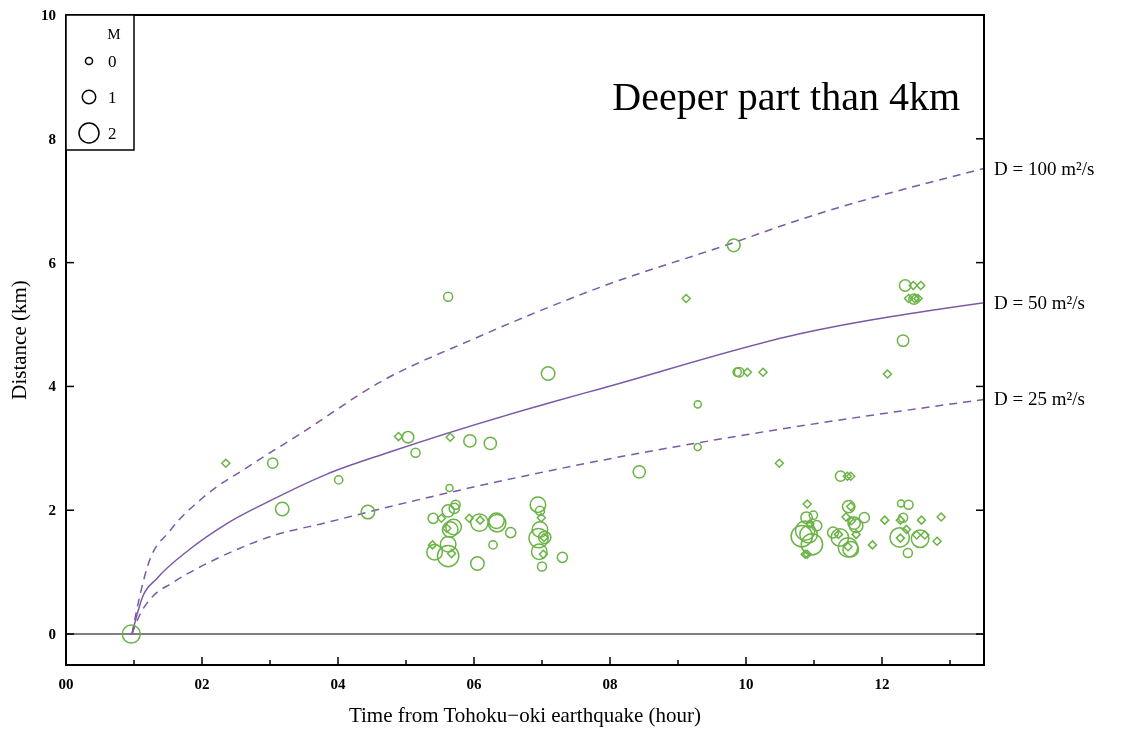 This screenshot has width=1133, height=731. What do you see at coordinates (52, 138) in the screenshot?
I see `y-tick-label: 8` at bounding box center [52, 138].